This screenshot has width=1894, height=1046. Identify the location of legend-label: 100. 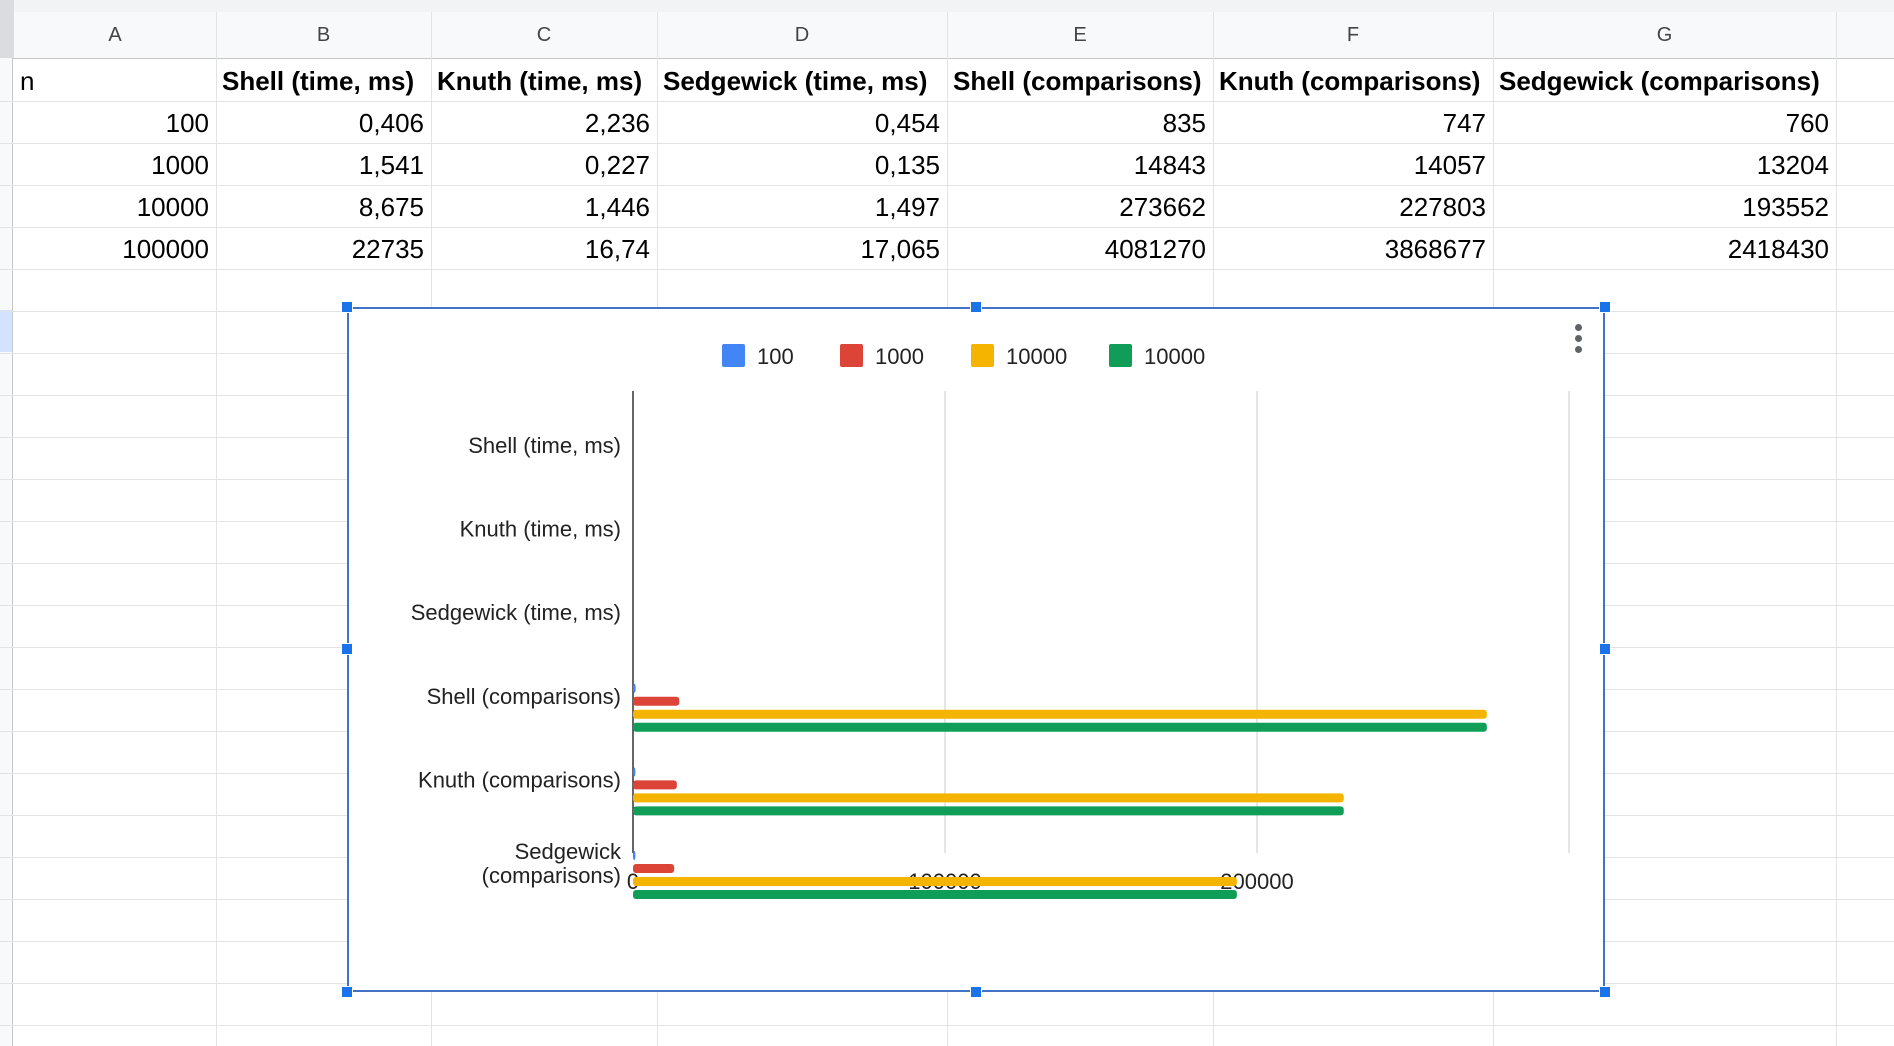
(775, 356).